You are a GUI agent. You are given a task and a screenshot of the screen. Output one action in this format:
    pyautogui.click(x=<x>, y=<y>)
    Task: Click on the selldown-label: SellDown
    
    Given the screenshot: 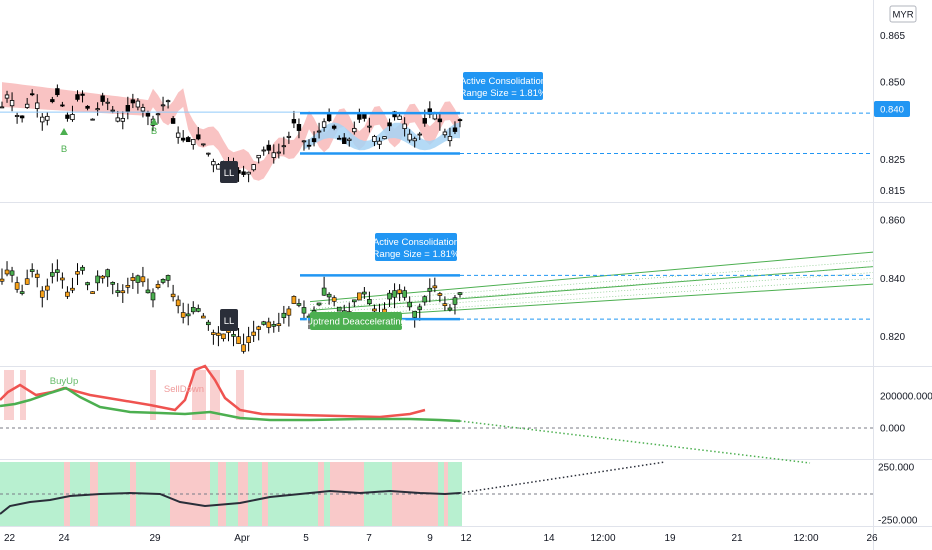 What is the action you would take?
    pyautogui.click(x=184, y=389)
    